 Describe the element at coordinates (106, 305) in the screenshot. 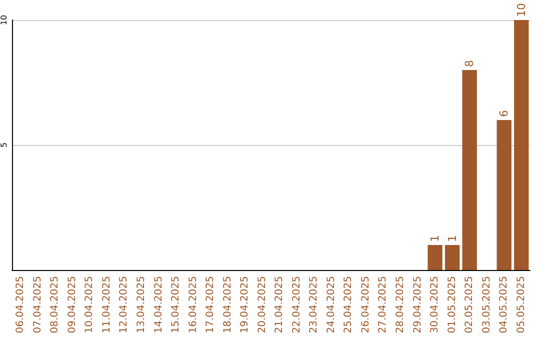

I see `x-tick-label: 11.04.2025` at that location.